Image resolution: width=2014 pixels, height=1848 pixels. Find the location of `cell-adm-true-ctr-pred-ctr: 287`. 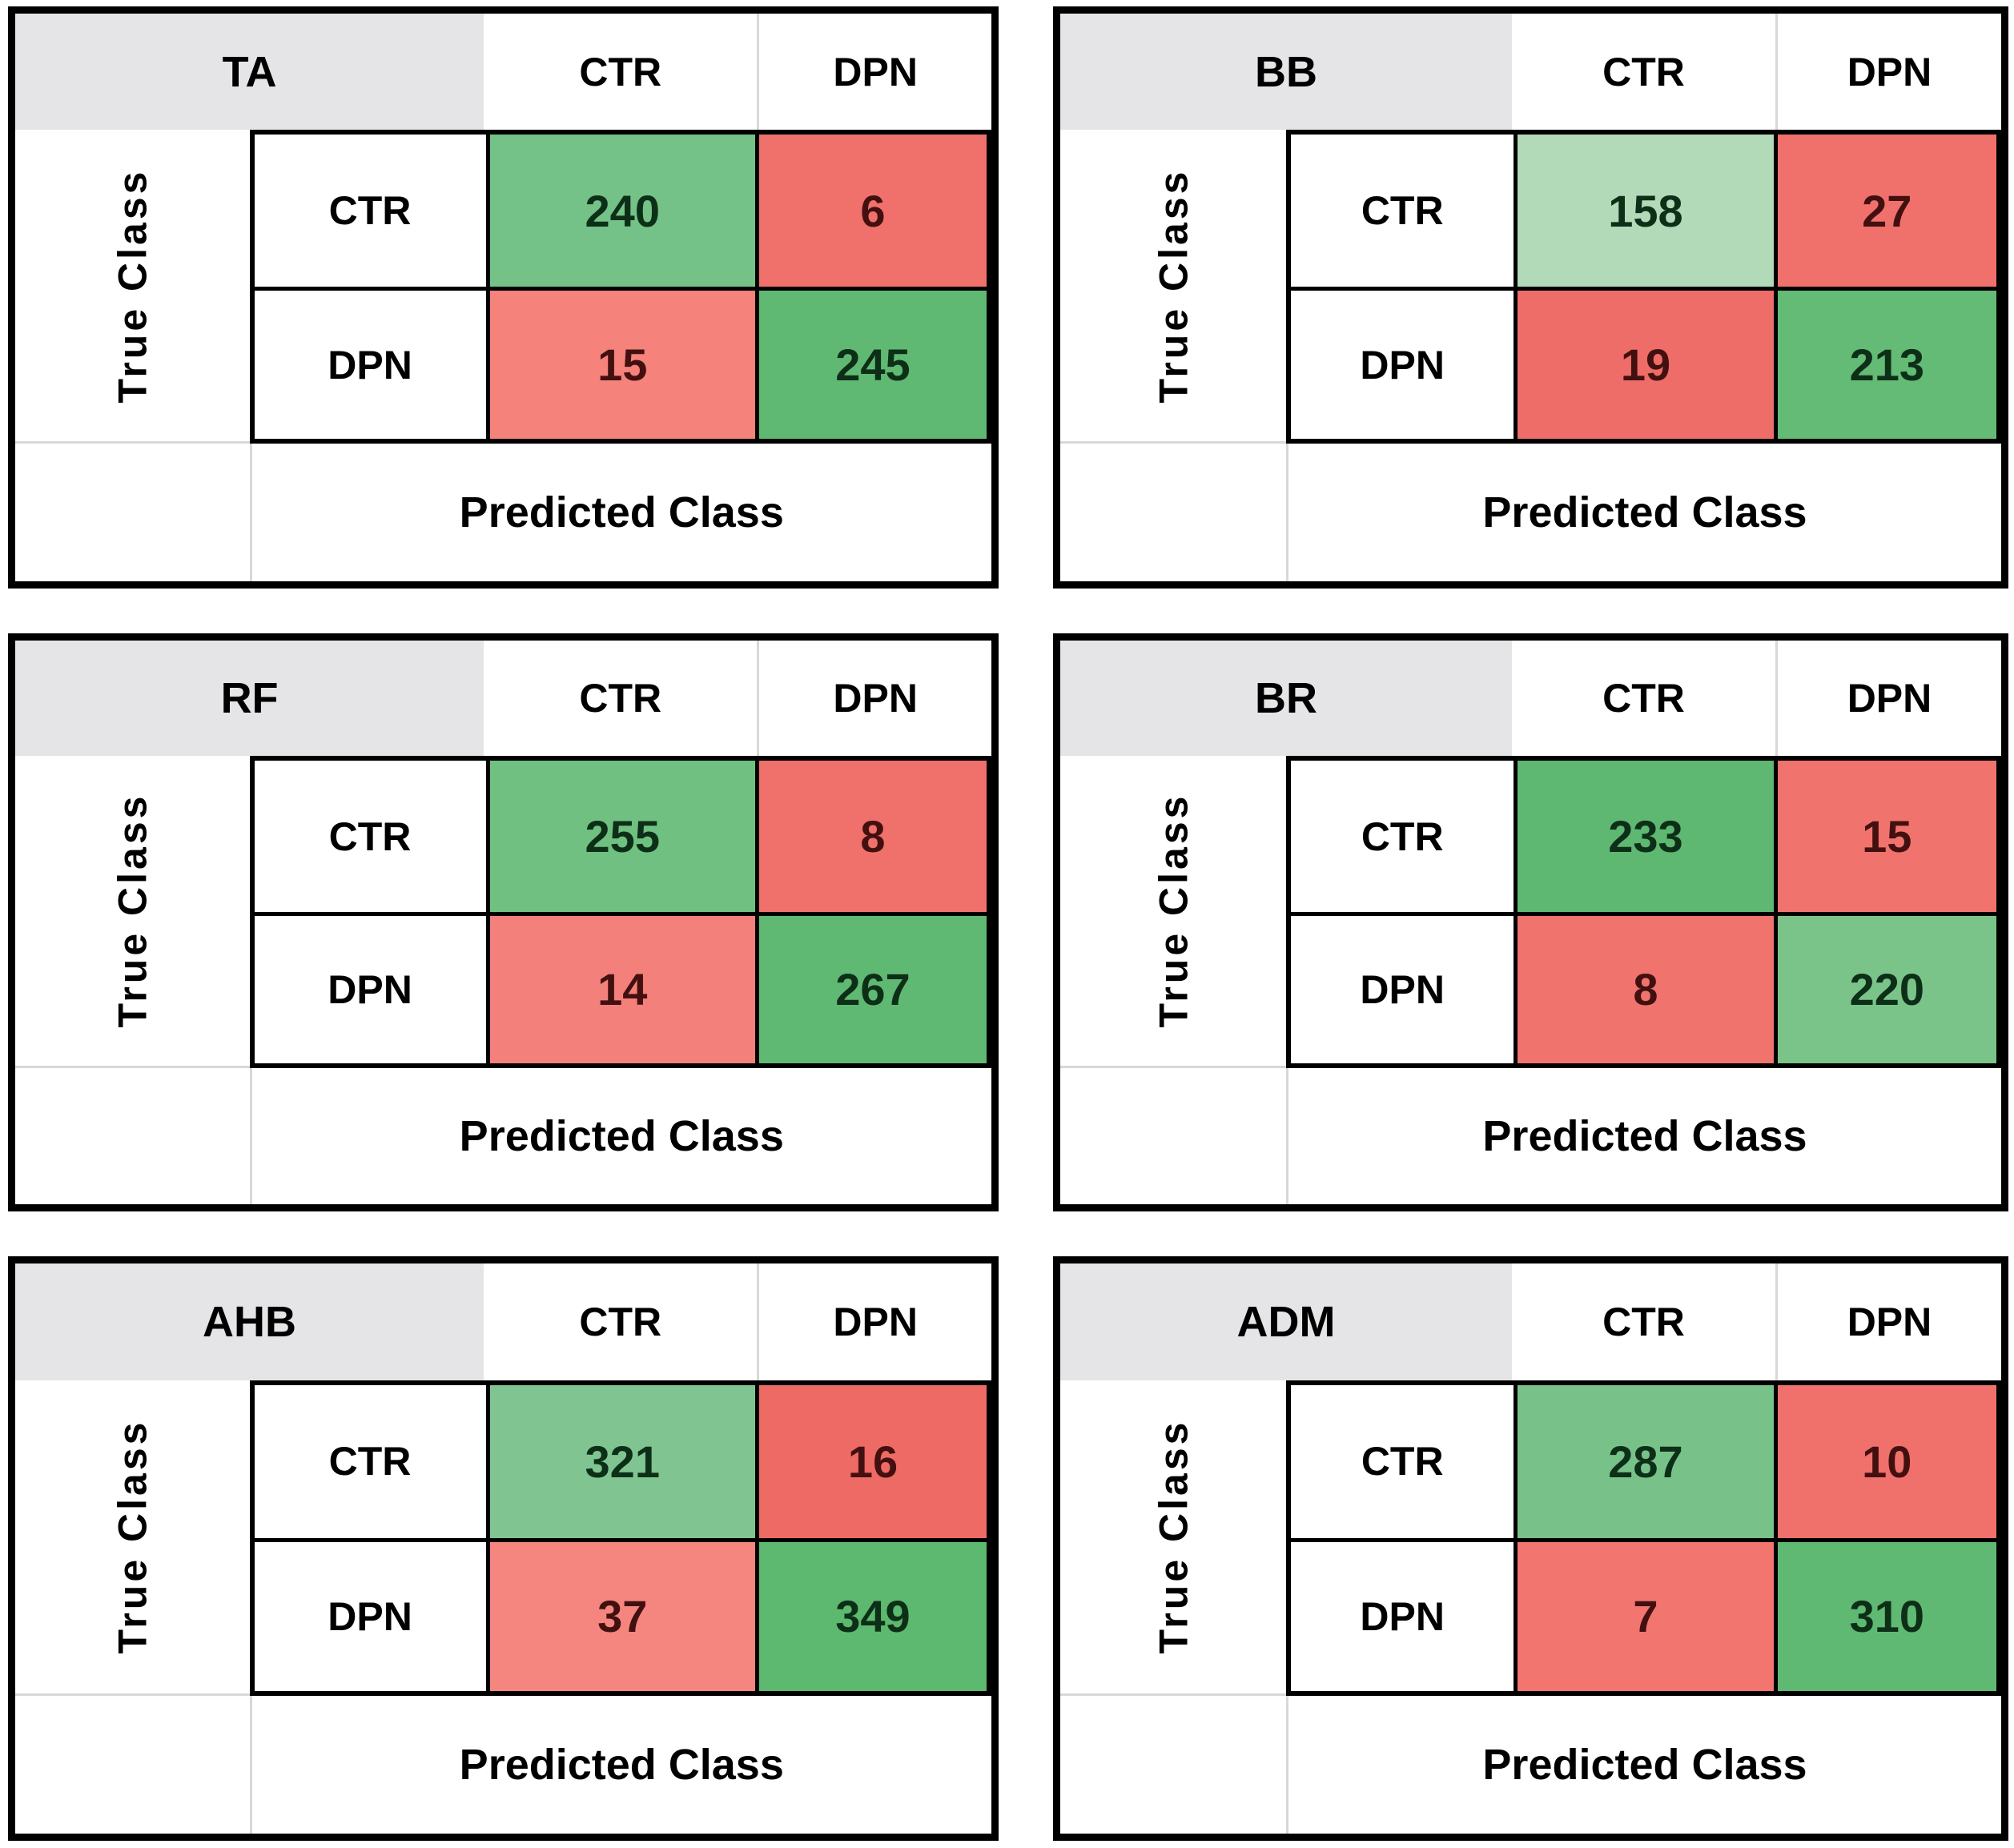

cell-adm-true-ctr-pred-ctr: 287 is located at coordinates (1644, 1461).